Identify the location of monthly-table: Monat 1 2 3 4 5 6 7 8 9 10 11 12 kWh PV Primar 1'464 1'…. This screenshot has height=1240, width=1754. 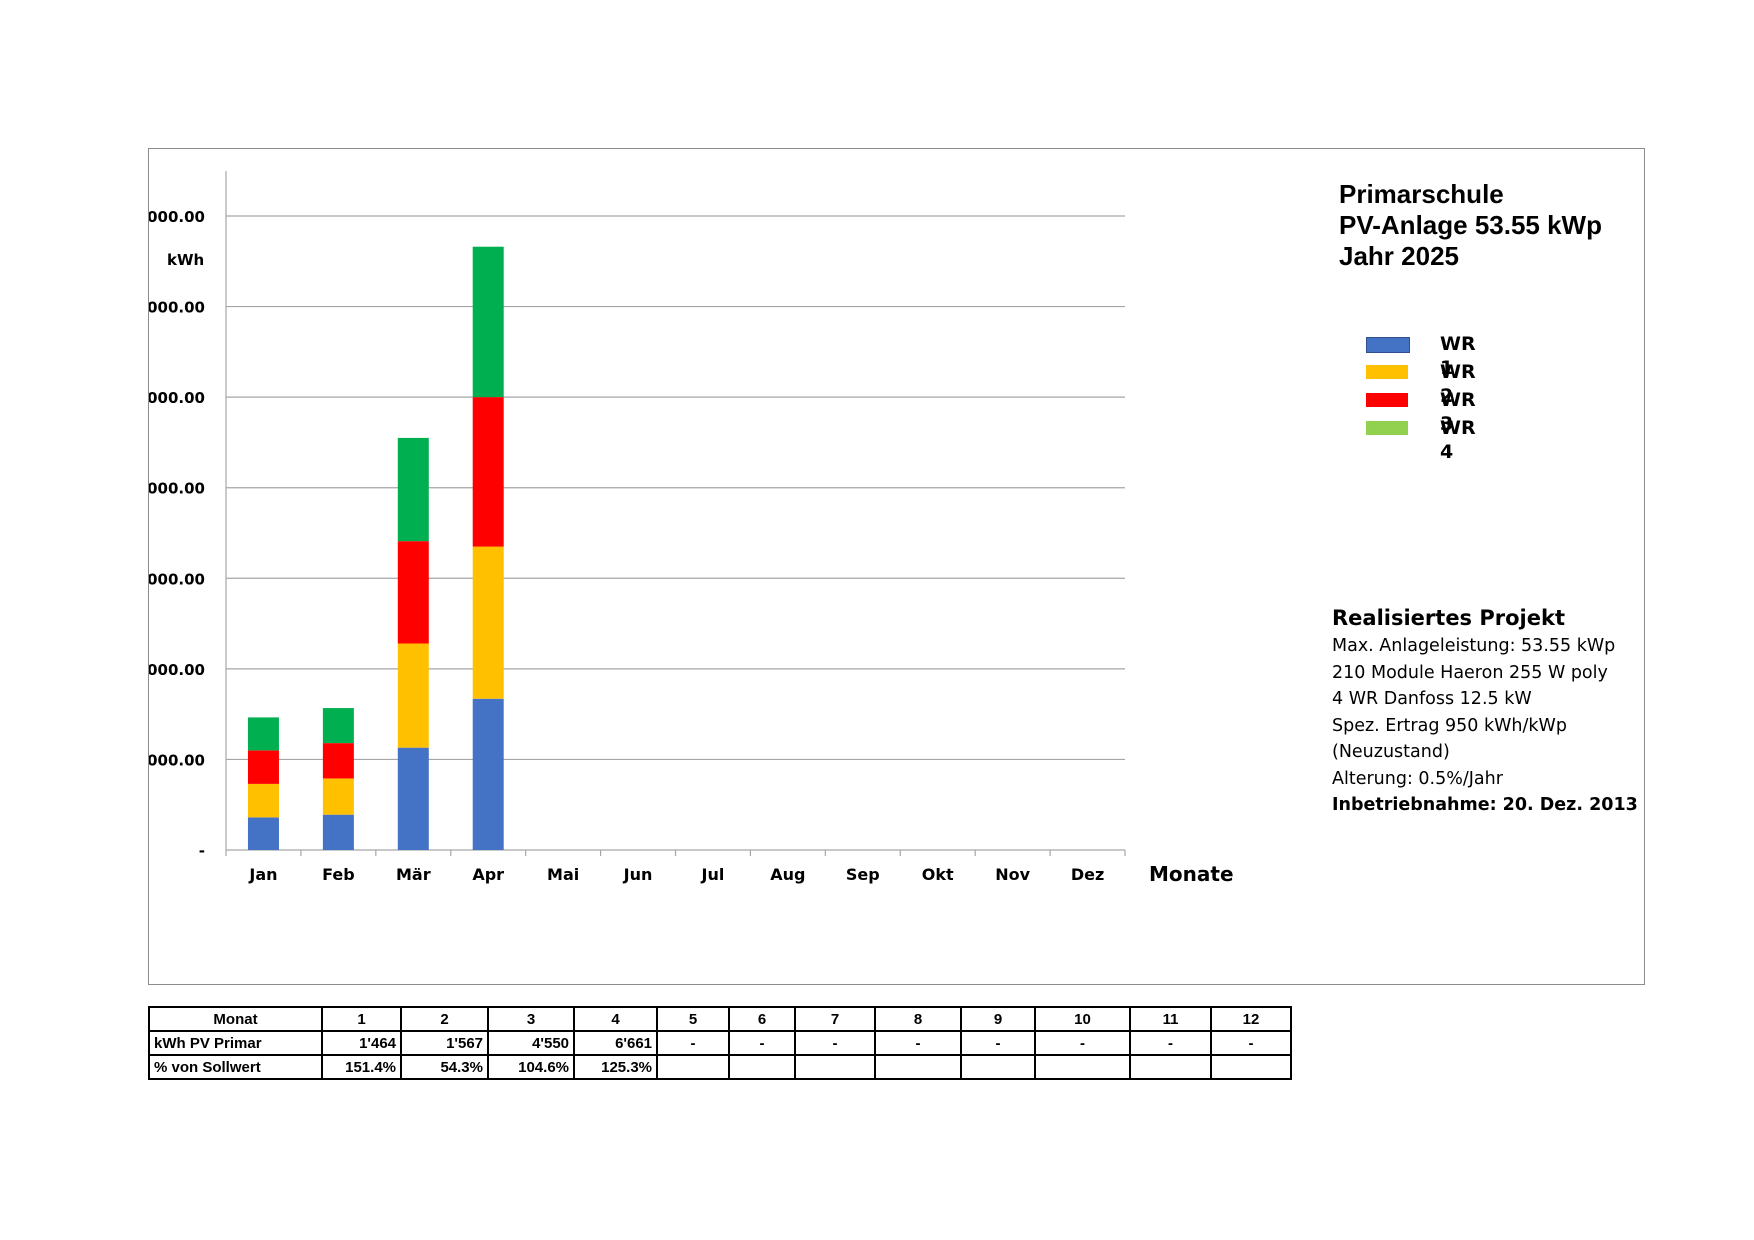
(720, 1043).